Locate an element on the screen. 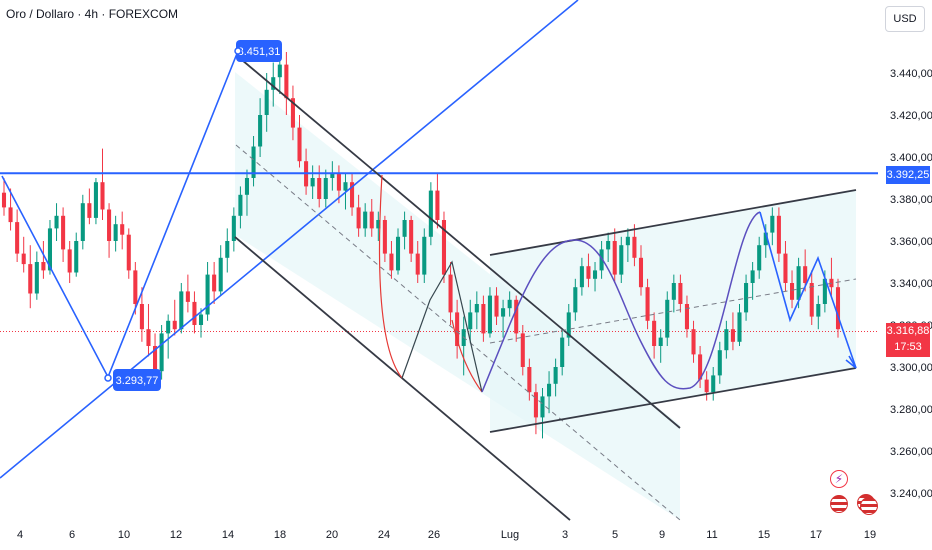 The width and height of the screenshot is (932, 550). x-tick-label: 20 is located at coordinates (332, 535).